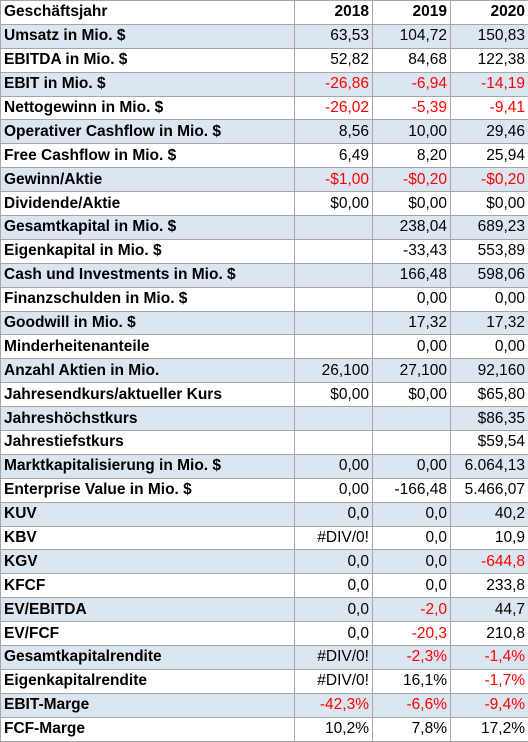 This screenshot has height=742, width=528. I want to click on header-year-cell: 2019, so click(412, 13).